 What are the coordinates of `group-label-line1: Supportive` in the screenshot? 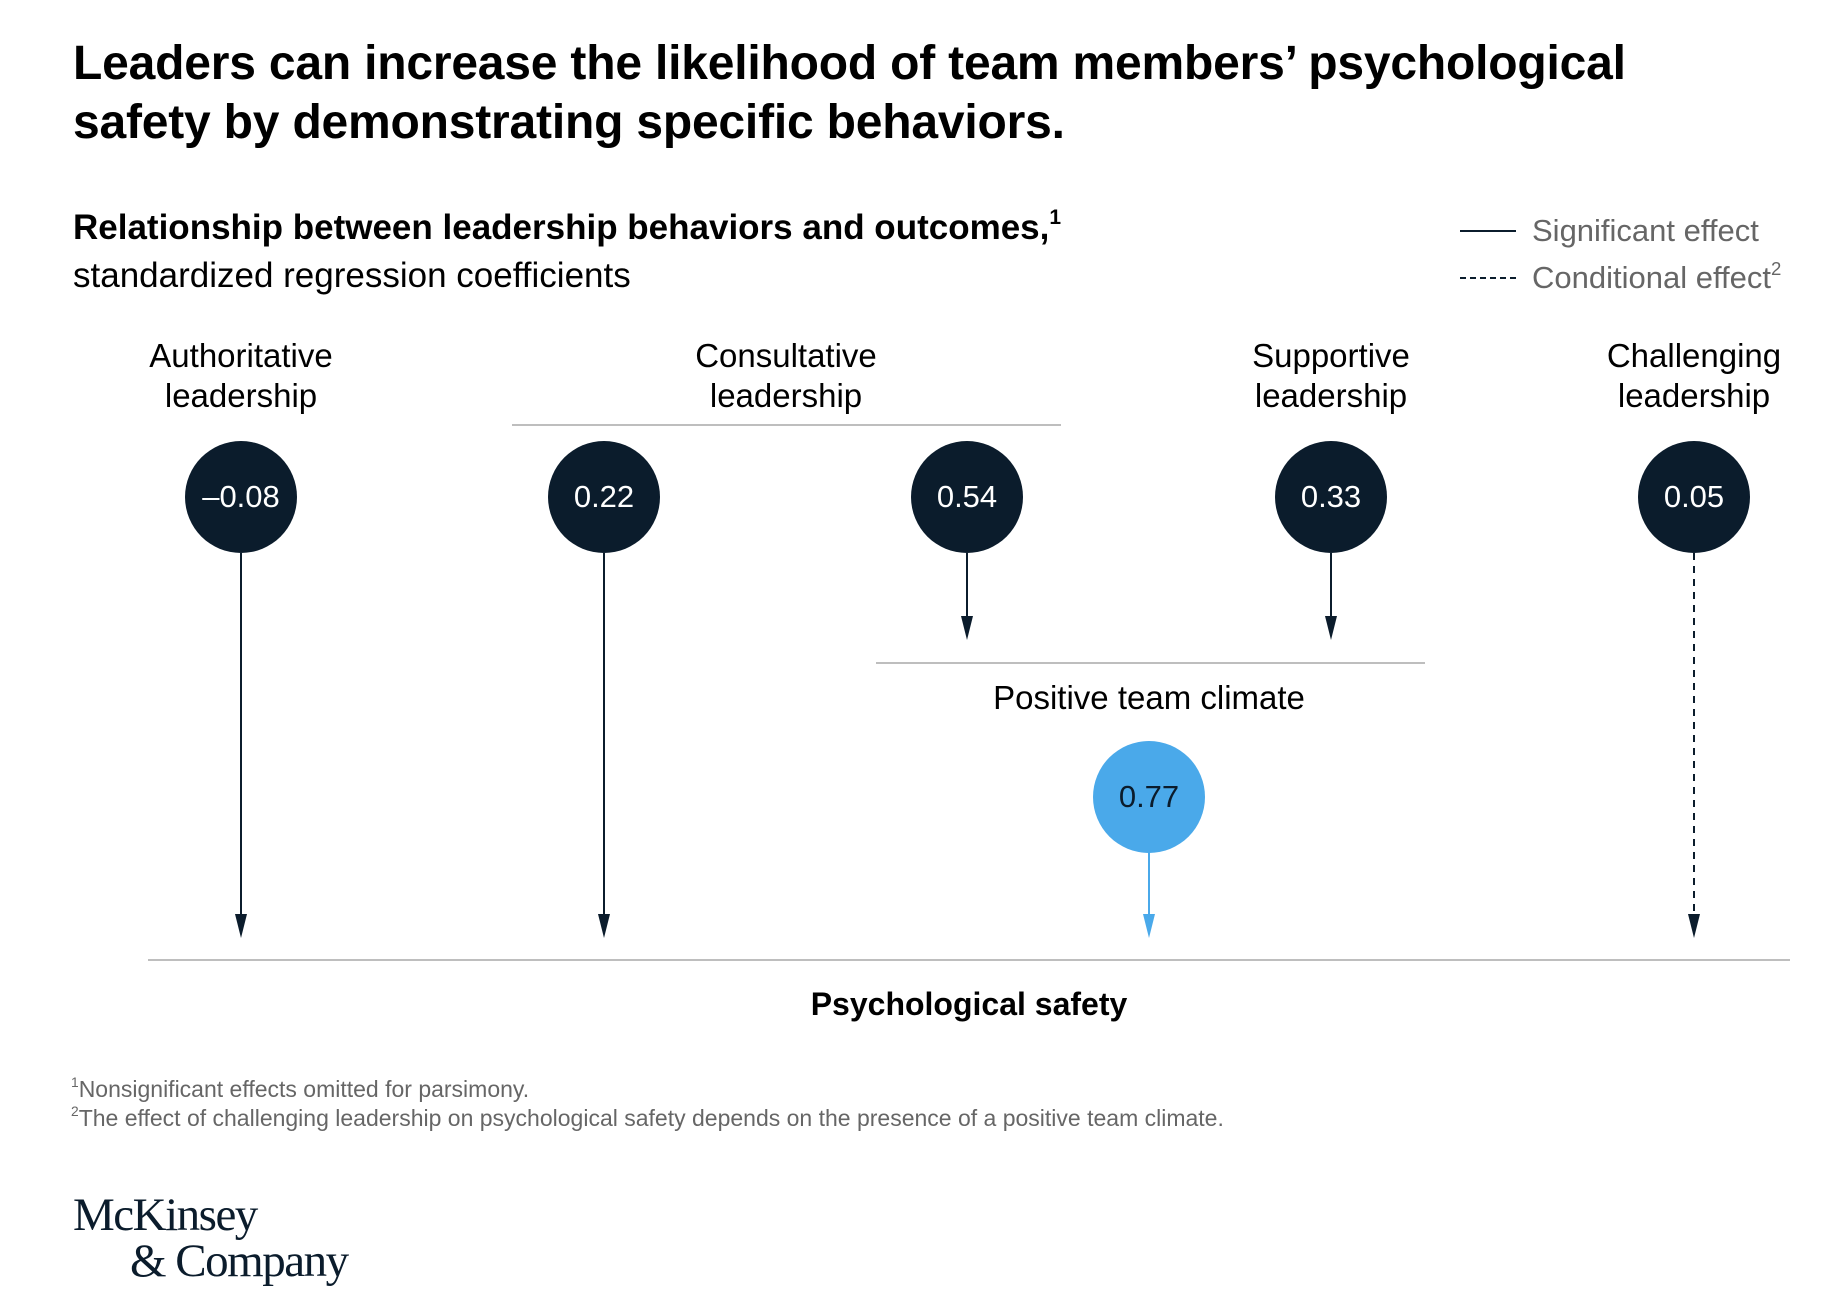 It's located at (1331, 355).